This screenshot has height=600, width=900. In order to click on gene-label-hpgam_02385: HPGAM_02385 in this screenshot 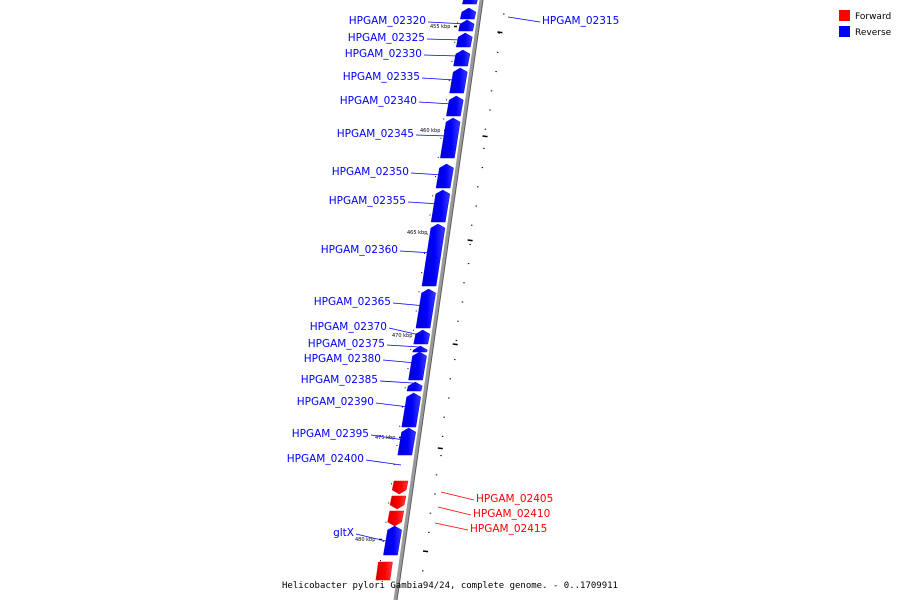, I will do `click(339, 380)`.